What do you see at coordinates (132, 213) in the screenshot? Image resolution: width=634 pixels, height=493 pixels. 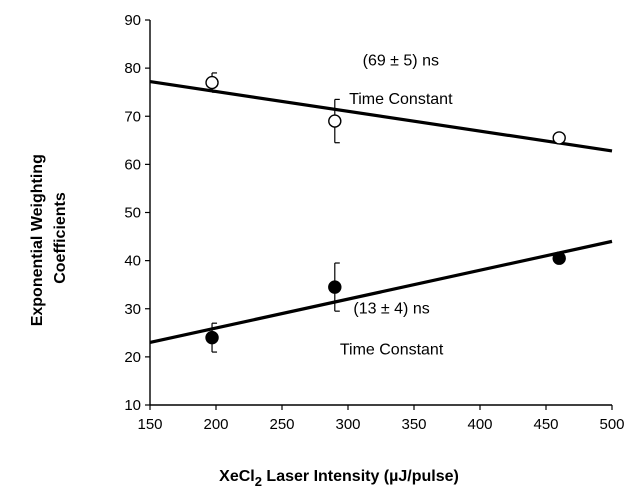 I see `y-tick-label: 50` at bounding box center [132, 213].